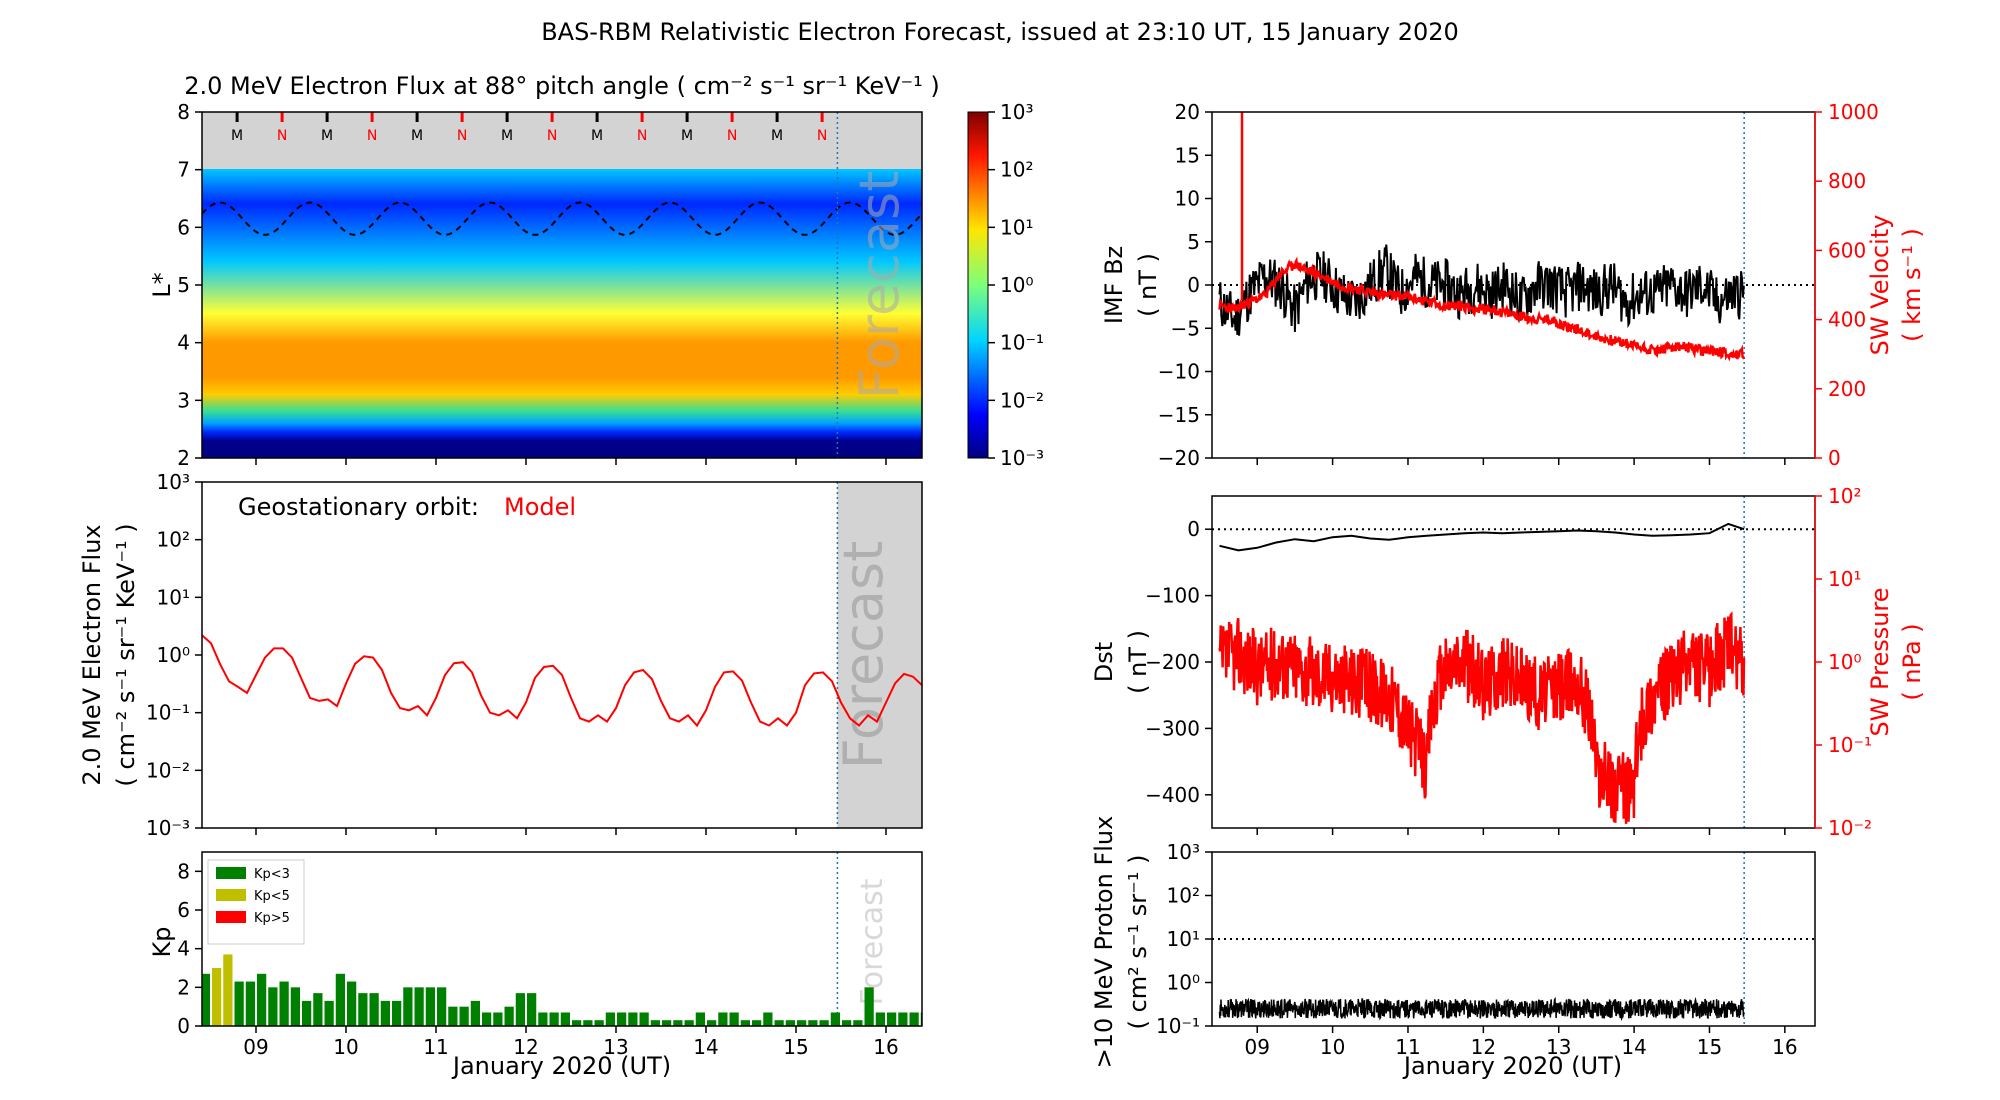 Image resolution: width=2000 pixels, height=1100 pixels. I want to click on geo-y-tick-label: 10³, so click(173, 482).